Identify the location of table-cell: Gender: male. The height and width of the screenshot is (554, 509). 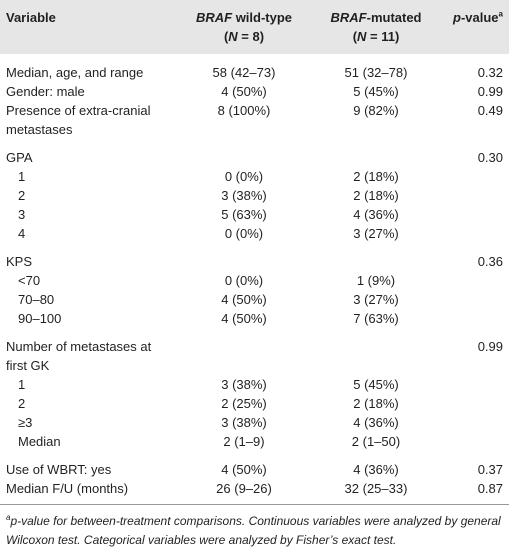
(45, 91).